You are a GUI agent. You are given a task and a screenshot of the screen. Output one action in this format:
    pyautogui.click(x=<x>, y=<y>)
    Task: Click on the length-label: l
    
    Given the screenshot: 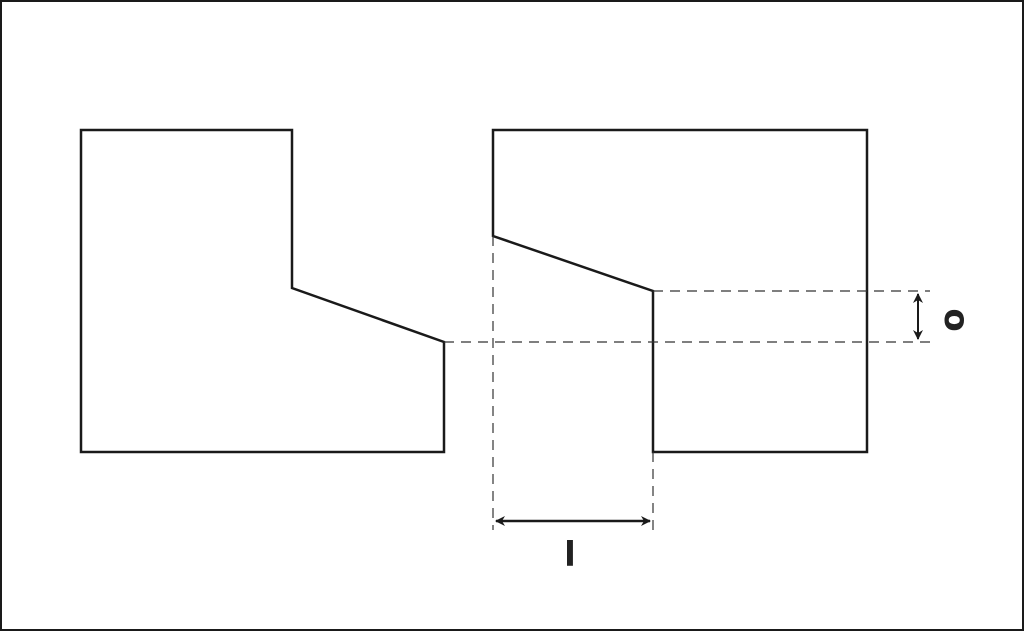 What is the action you would take?
    pyautogui.click(x=570, y=555)
    